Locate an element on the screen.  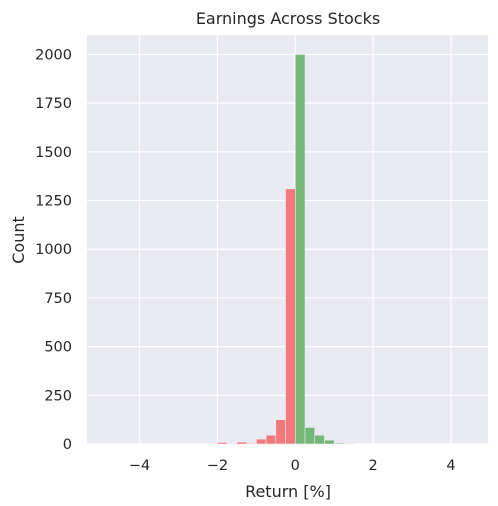
y-axis-label: Count is located at coordinates (18, 240).